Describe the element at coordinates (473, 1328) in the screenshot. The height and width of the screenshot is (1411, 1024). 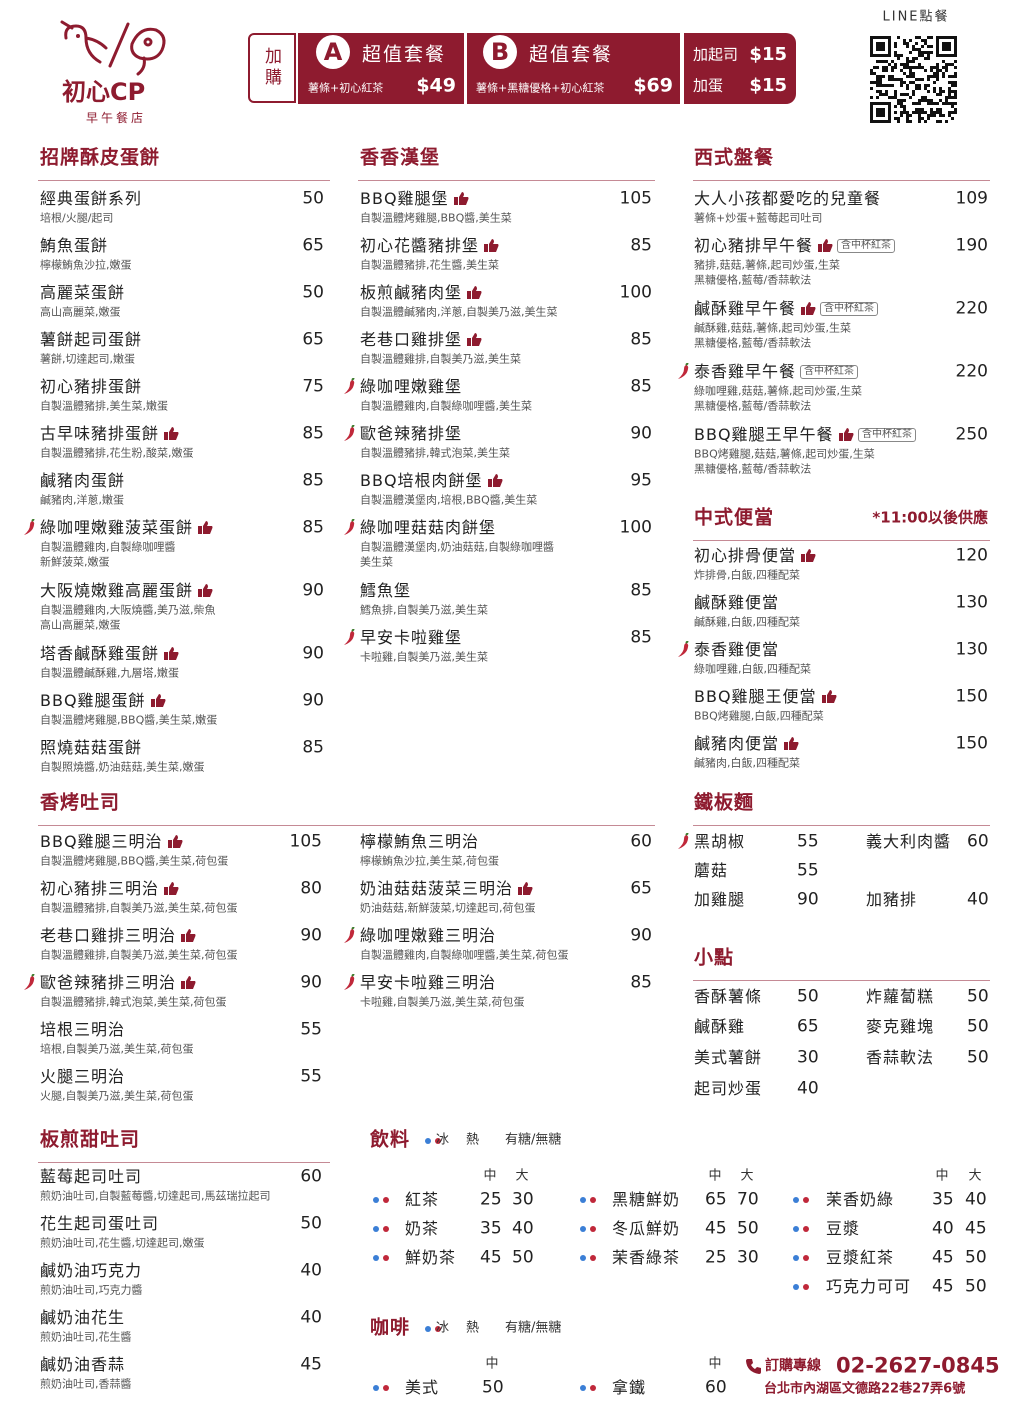
I see `legend-hot: 熱` at that location.